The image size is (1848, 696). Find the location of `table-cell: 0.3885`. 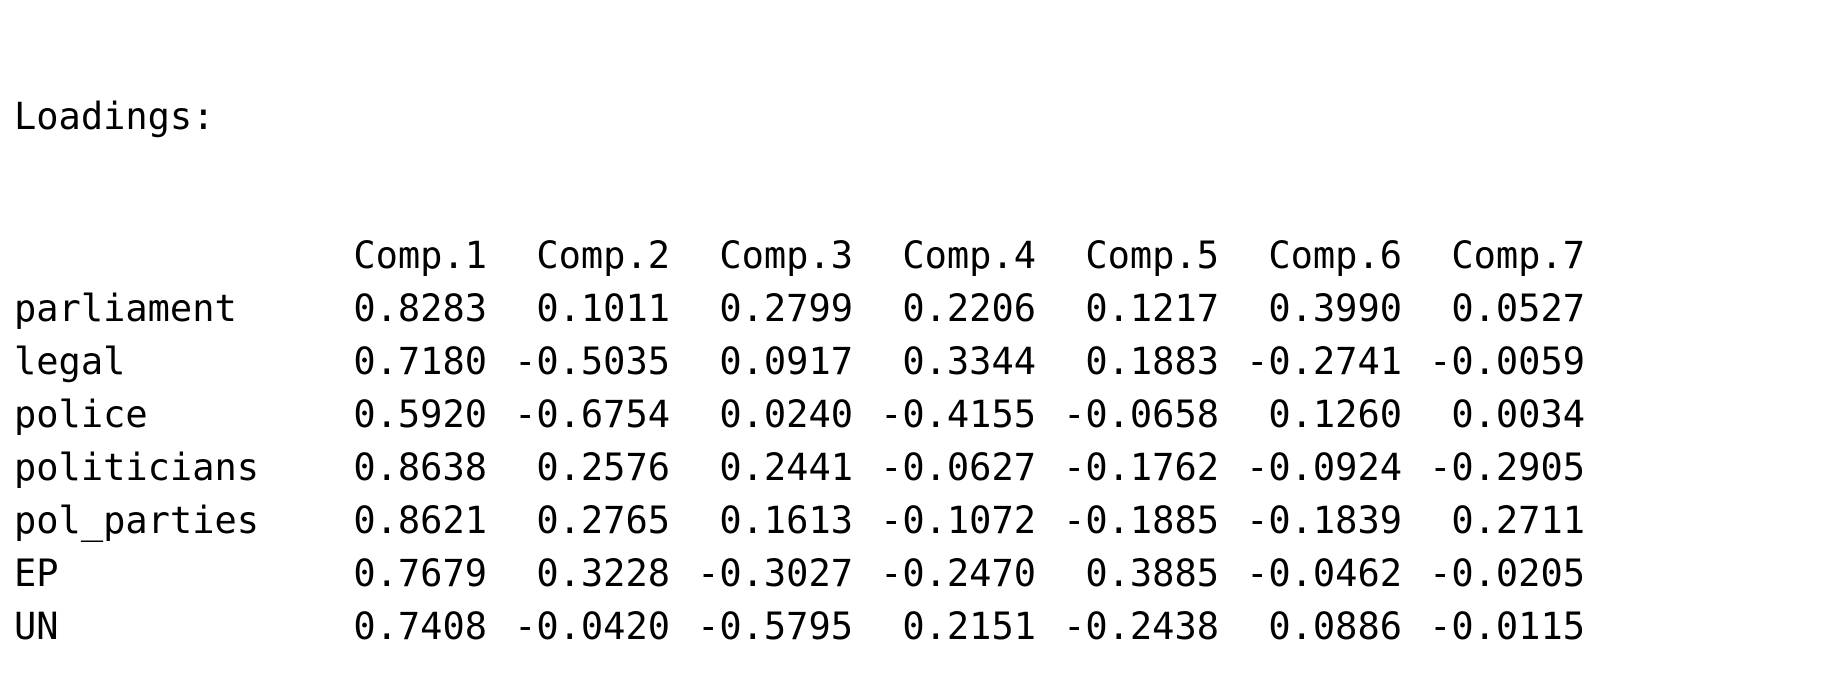

table-cell: 0.3885 is located at coordinates (1152, 573).